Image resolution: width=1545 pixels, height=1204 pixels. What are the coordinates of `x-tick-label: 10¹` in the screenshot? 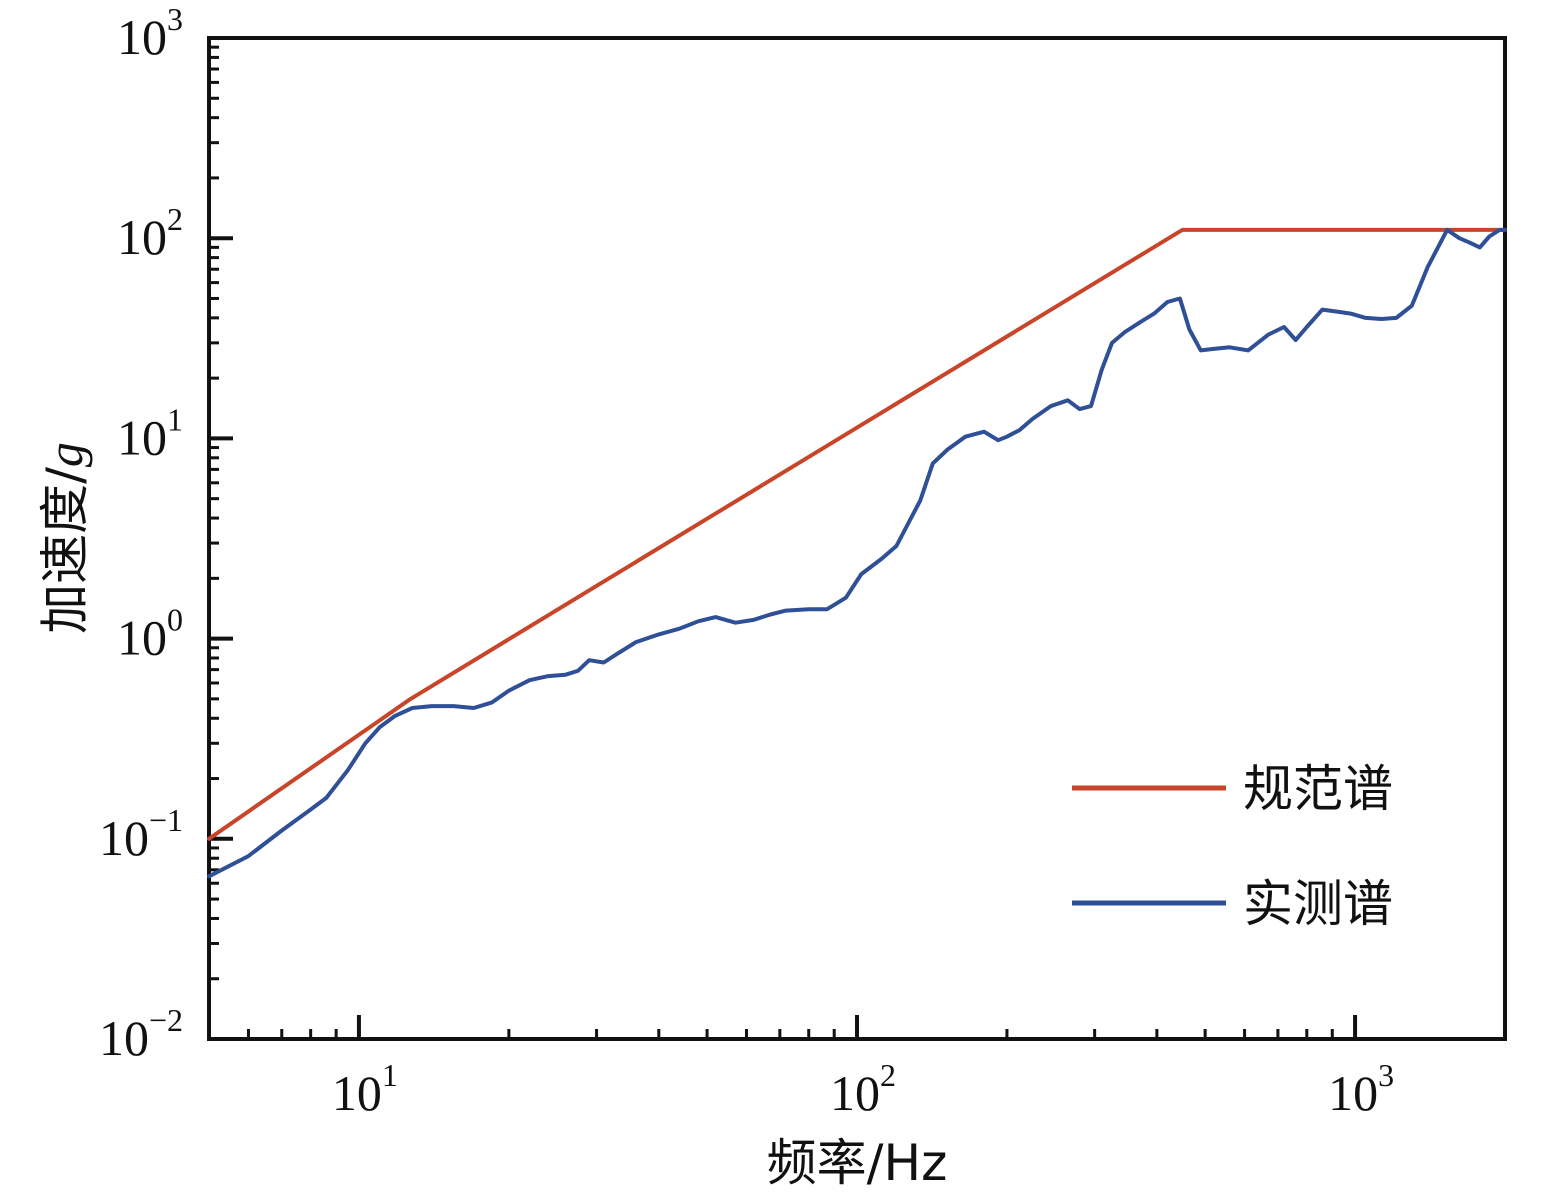 It's located at (365, 1089).